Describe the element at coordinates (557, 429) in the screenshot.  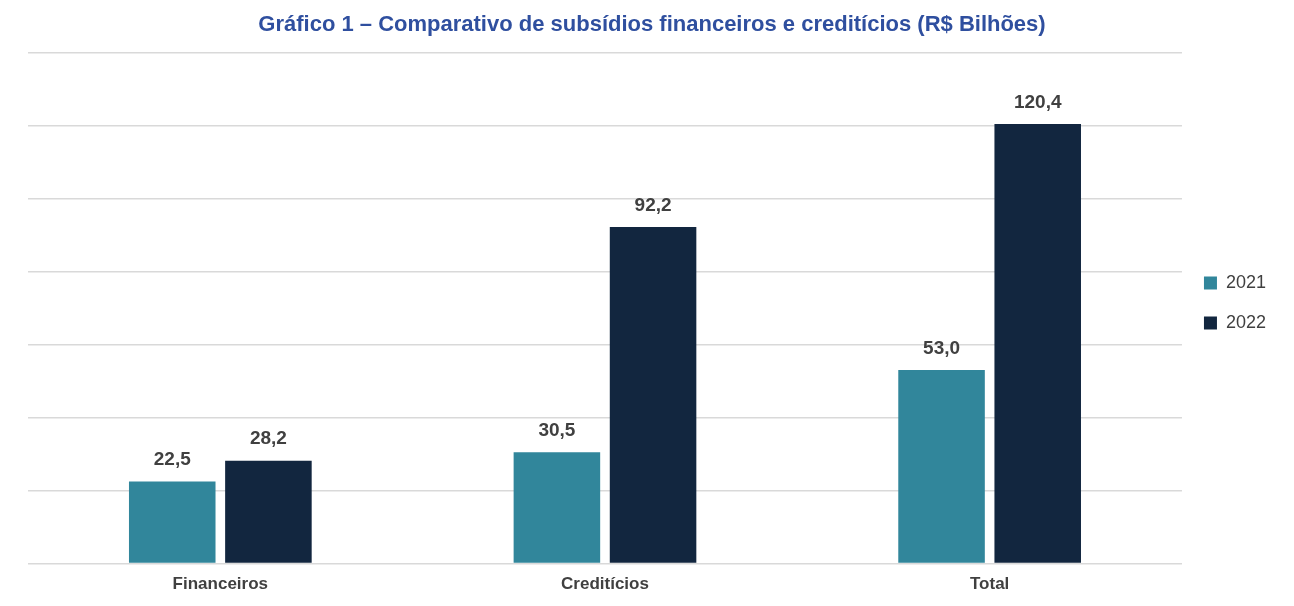
I see `data-label: 30,5` at that location.